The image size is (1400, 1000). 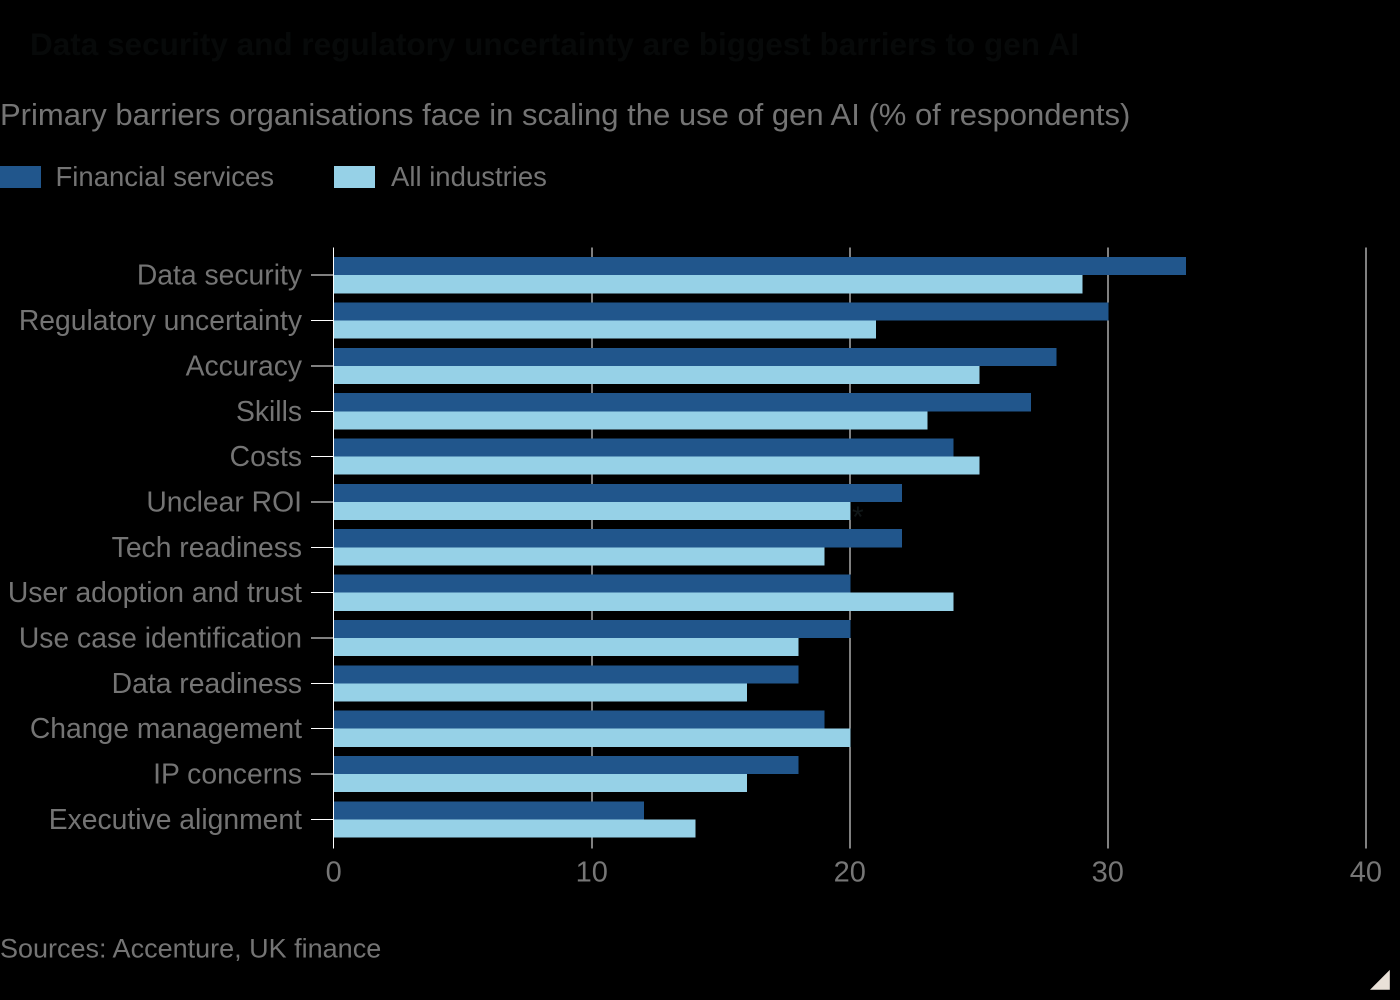 What do you see at coordinates (850, 873) in the screenshot?
I see `svg-text: 20` at bounding box center [850, 873].